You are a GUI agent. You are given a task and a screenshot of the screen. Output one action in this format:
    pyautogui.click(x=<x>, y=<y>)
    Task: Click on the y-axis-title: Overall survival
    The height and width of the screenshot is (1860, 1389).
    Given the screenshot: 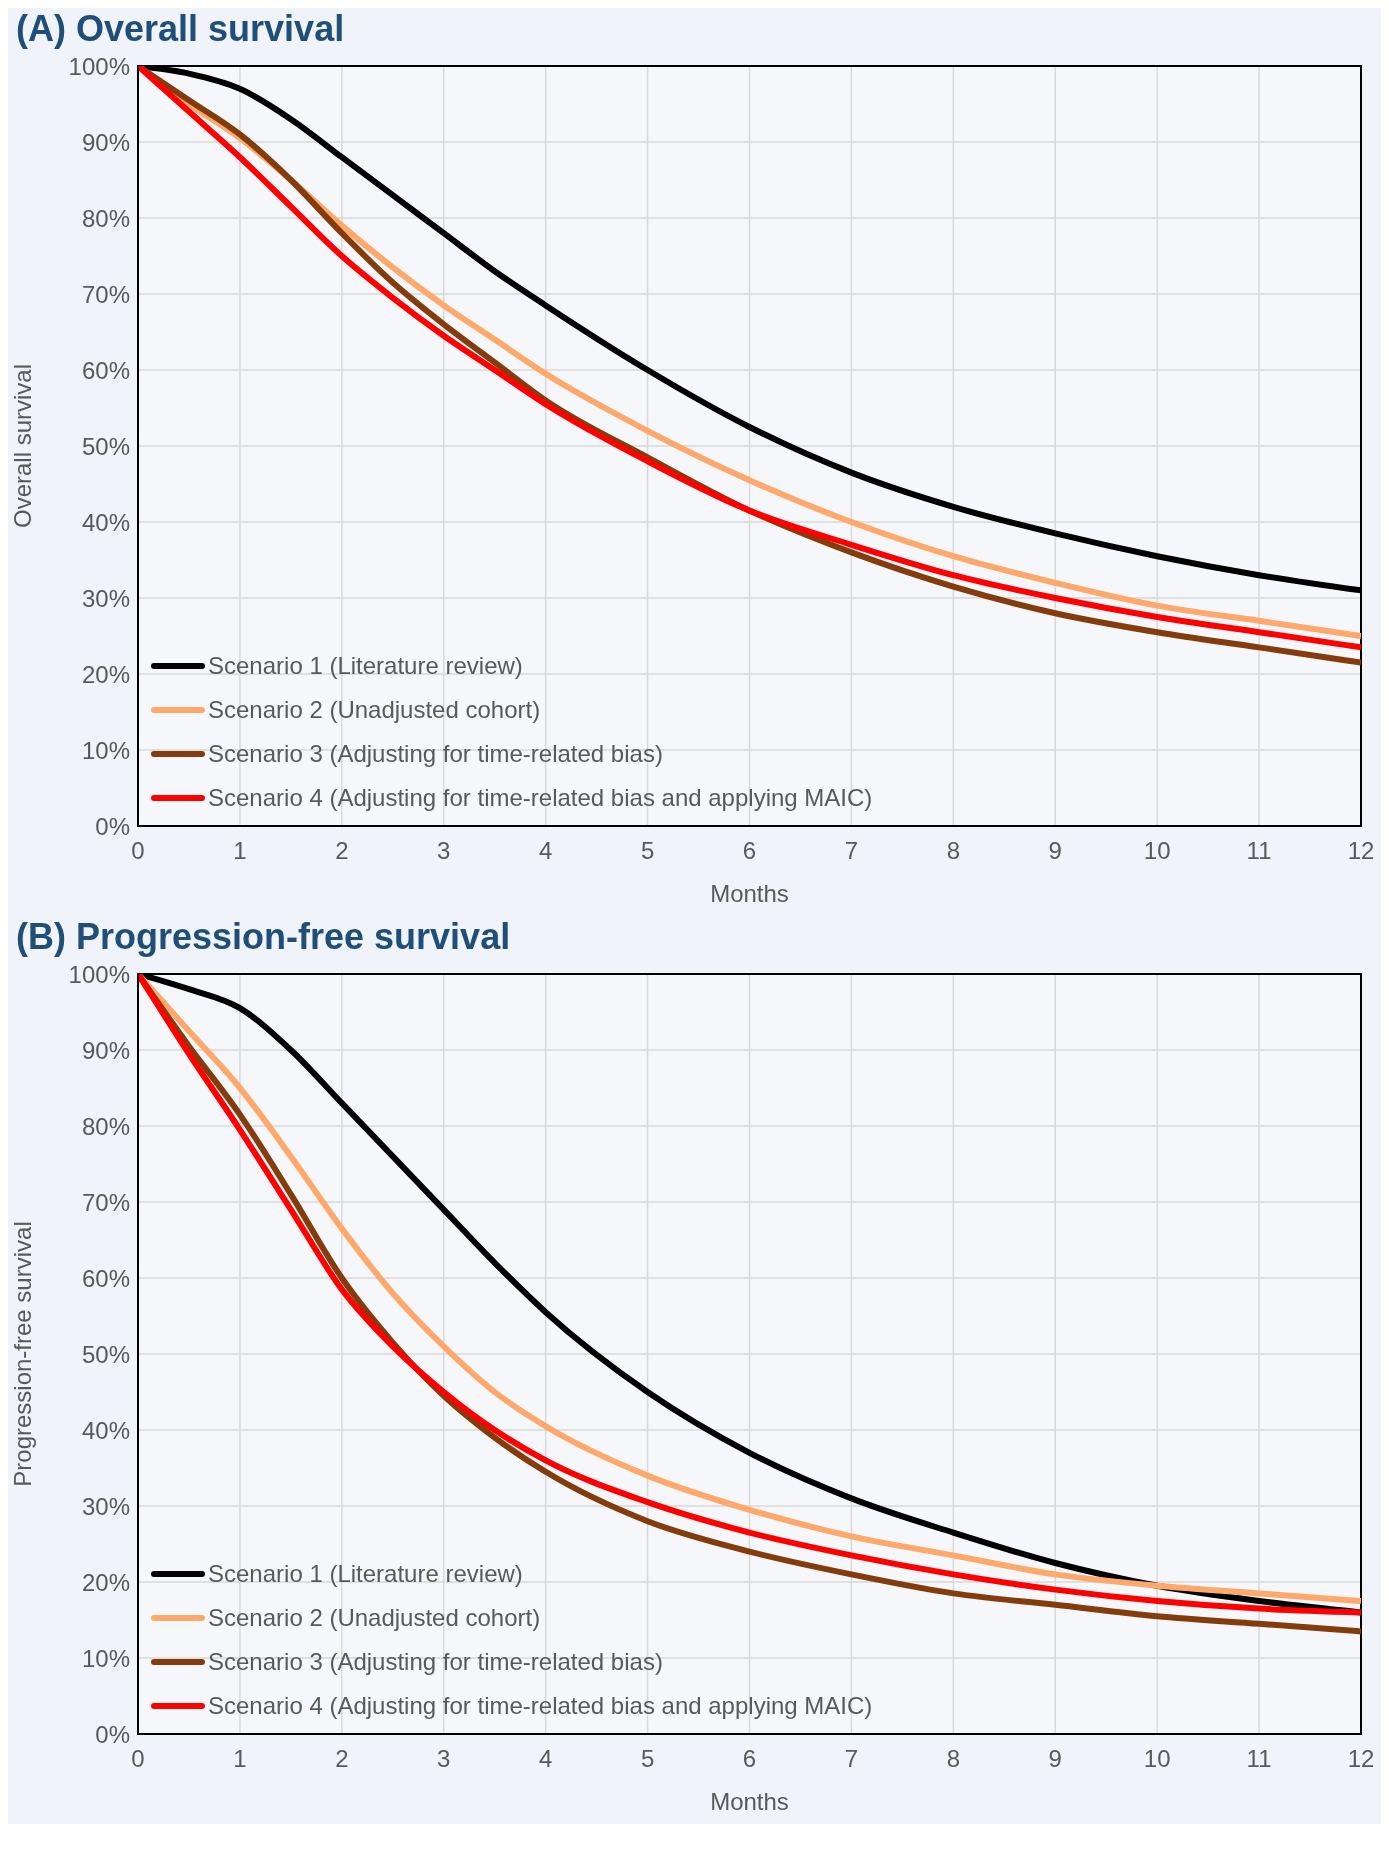 What is the action you would take?
    pyautogui.click(x=22, y=446)
    